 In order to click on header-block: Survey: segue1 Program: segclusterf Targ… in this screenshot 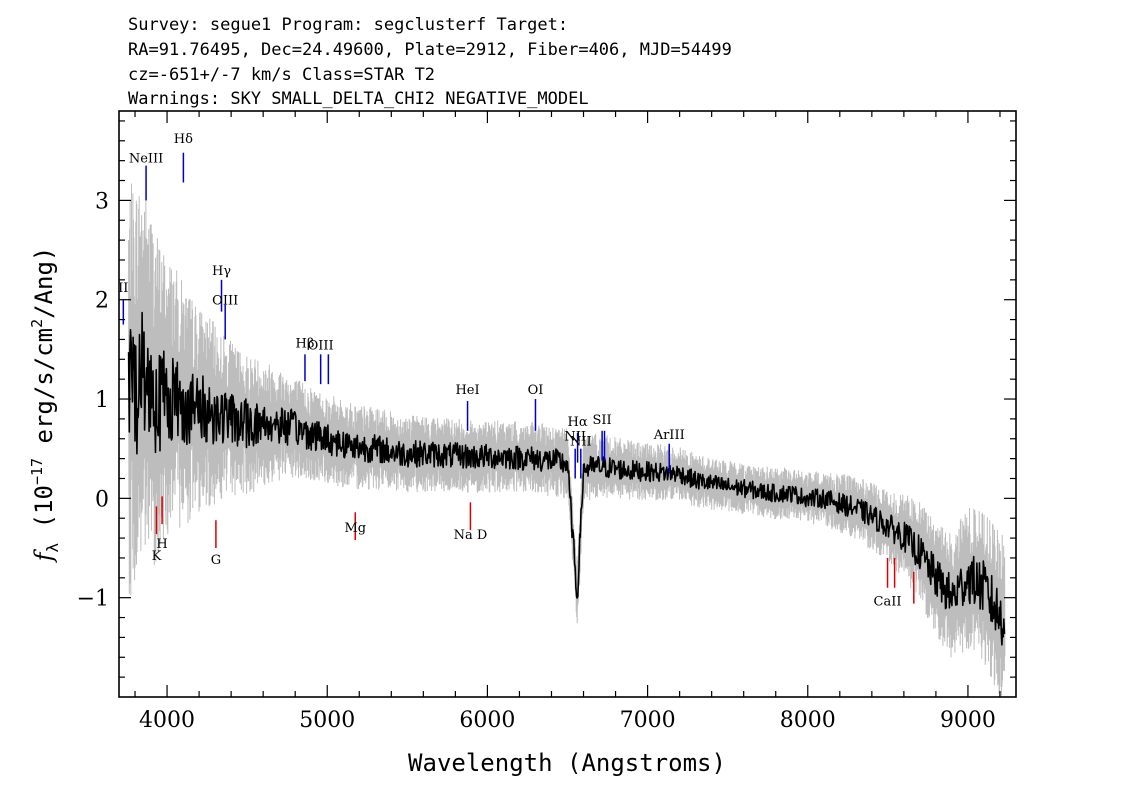, I will do `click(430, 62)`.